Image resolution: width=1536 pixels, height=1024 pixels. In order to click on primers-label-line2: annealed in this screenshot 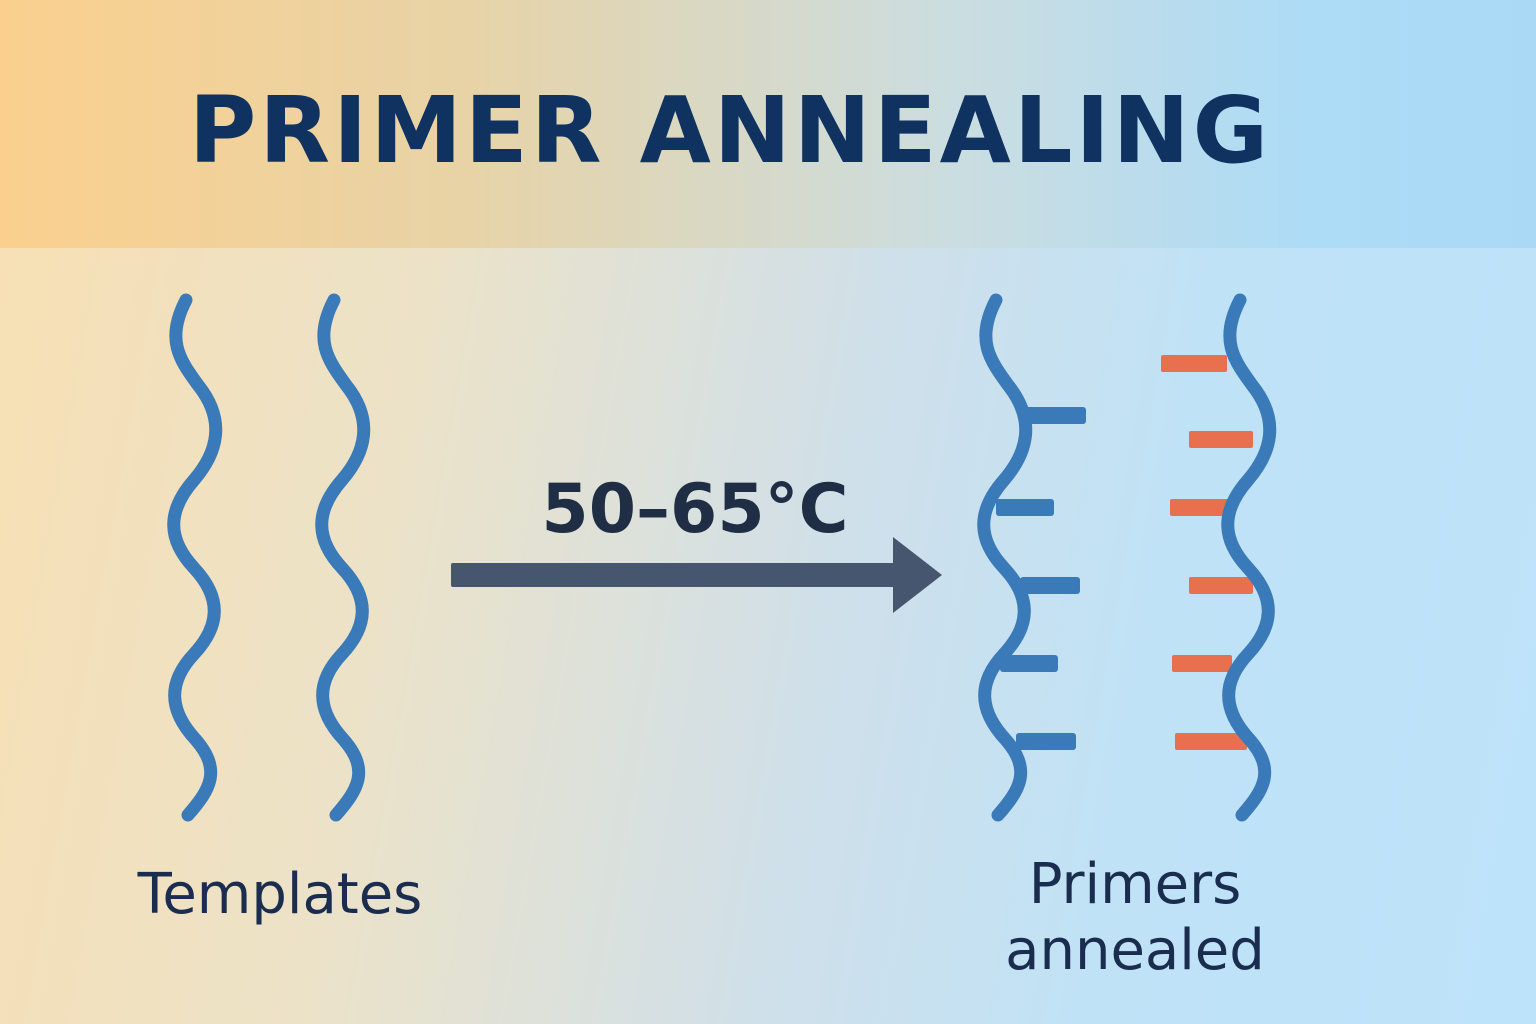, I will do `click(1135, 950)`.